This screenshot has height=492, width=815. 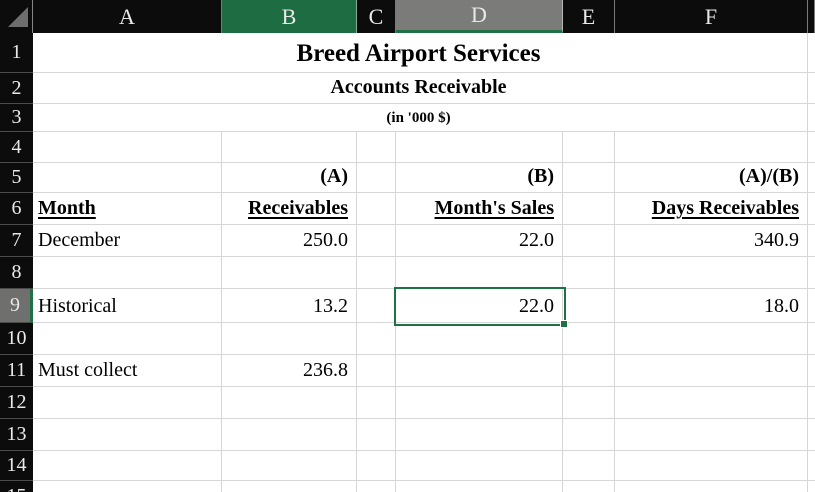 I want to click on column-header-A: A, so click(x=127, y=16).